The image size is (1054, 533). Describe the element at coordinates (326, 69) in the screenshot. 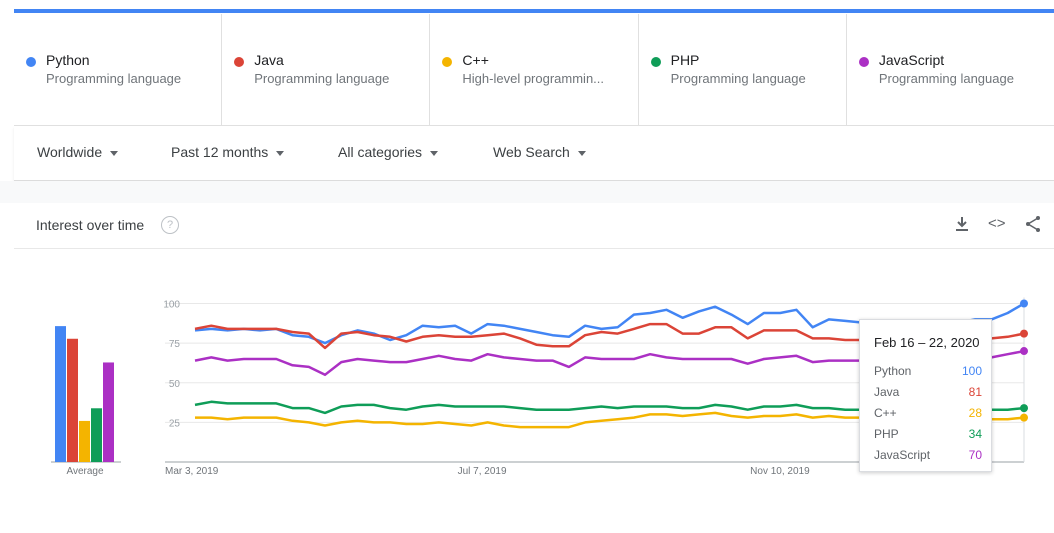

I see `term-java: Java Programming language` at that location.